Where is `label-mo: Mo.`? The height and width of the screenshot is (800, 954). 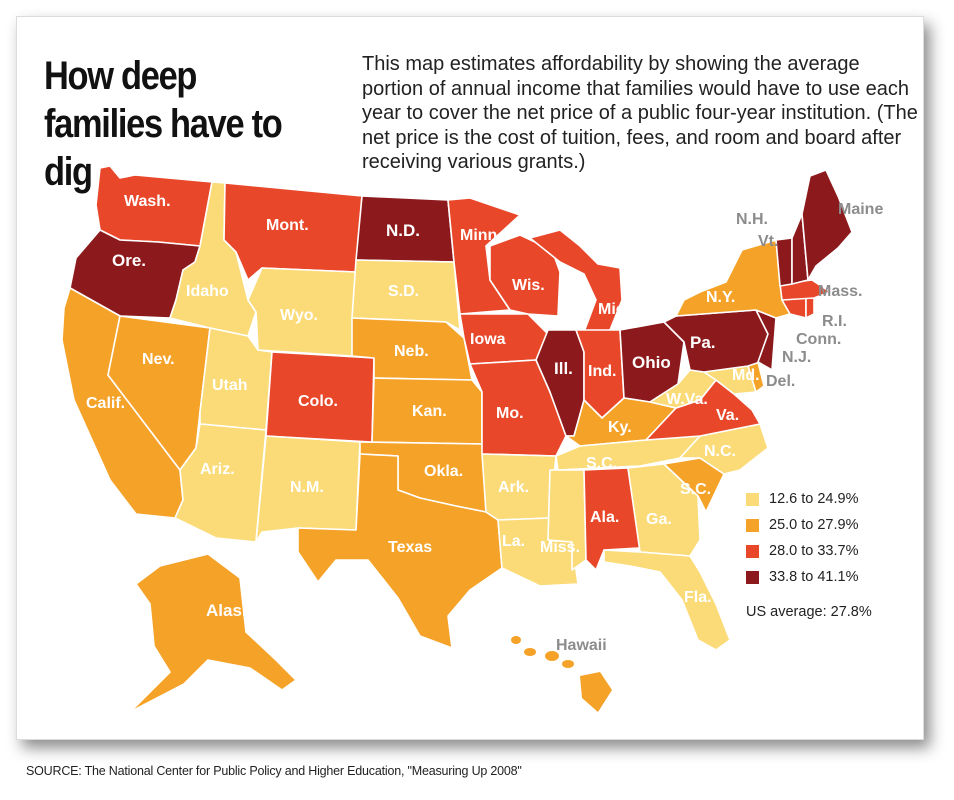
label-mo: Mo. is located at coordinates (510, 413).